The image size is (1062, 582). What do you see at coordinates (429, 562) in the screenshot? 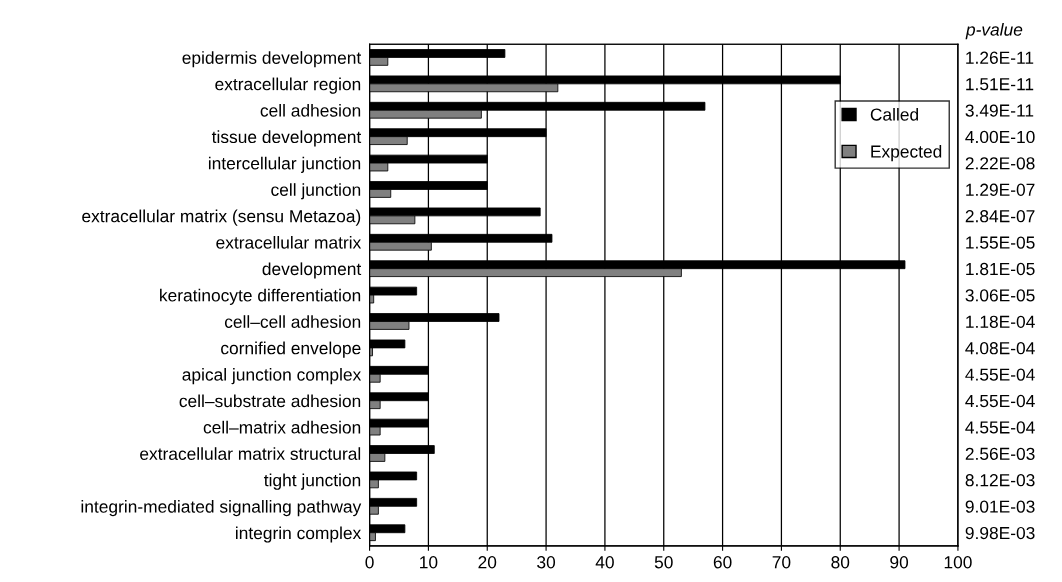
I see `x-tick-label: 10` at bounding box center [429, 562].